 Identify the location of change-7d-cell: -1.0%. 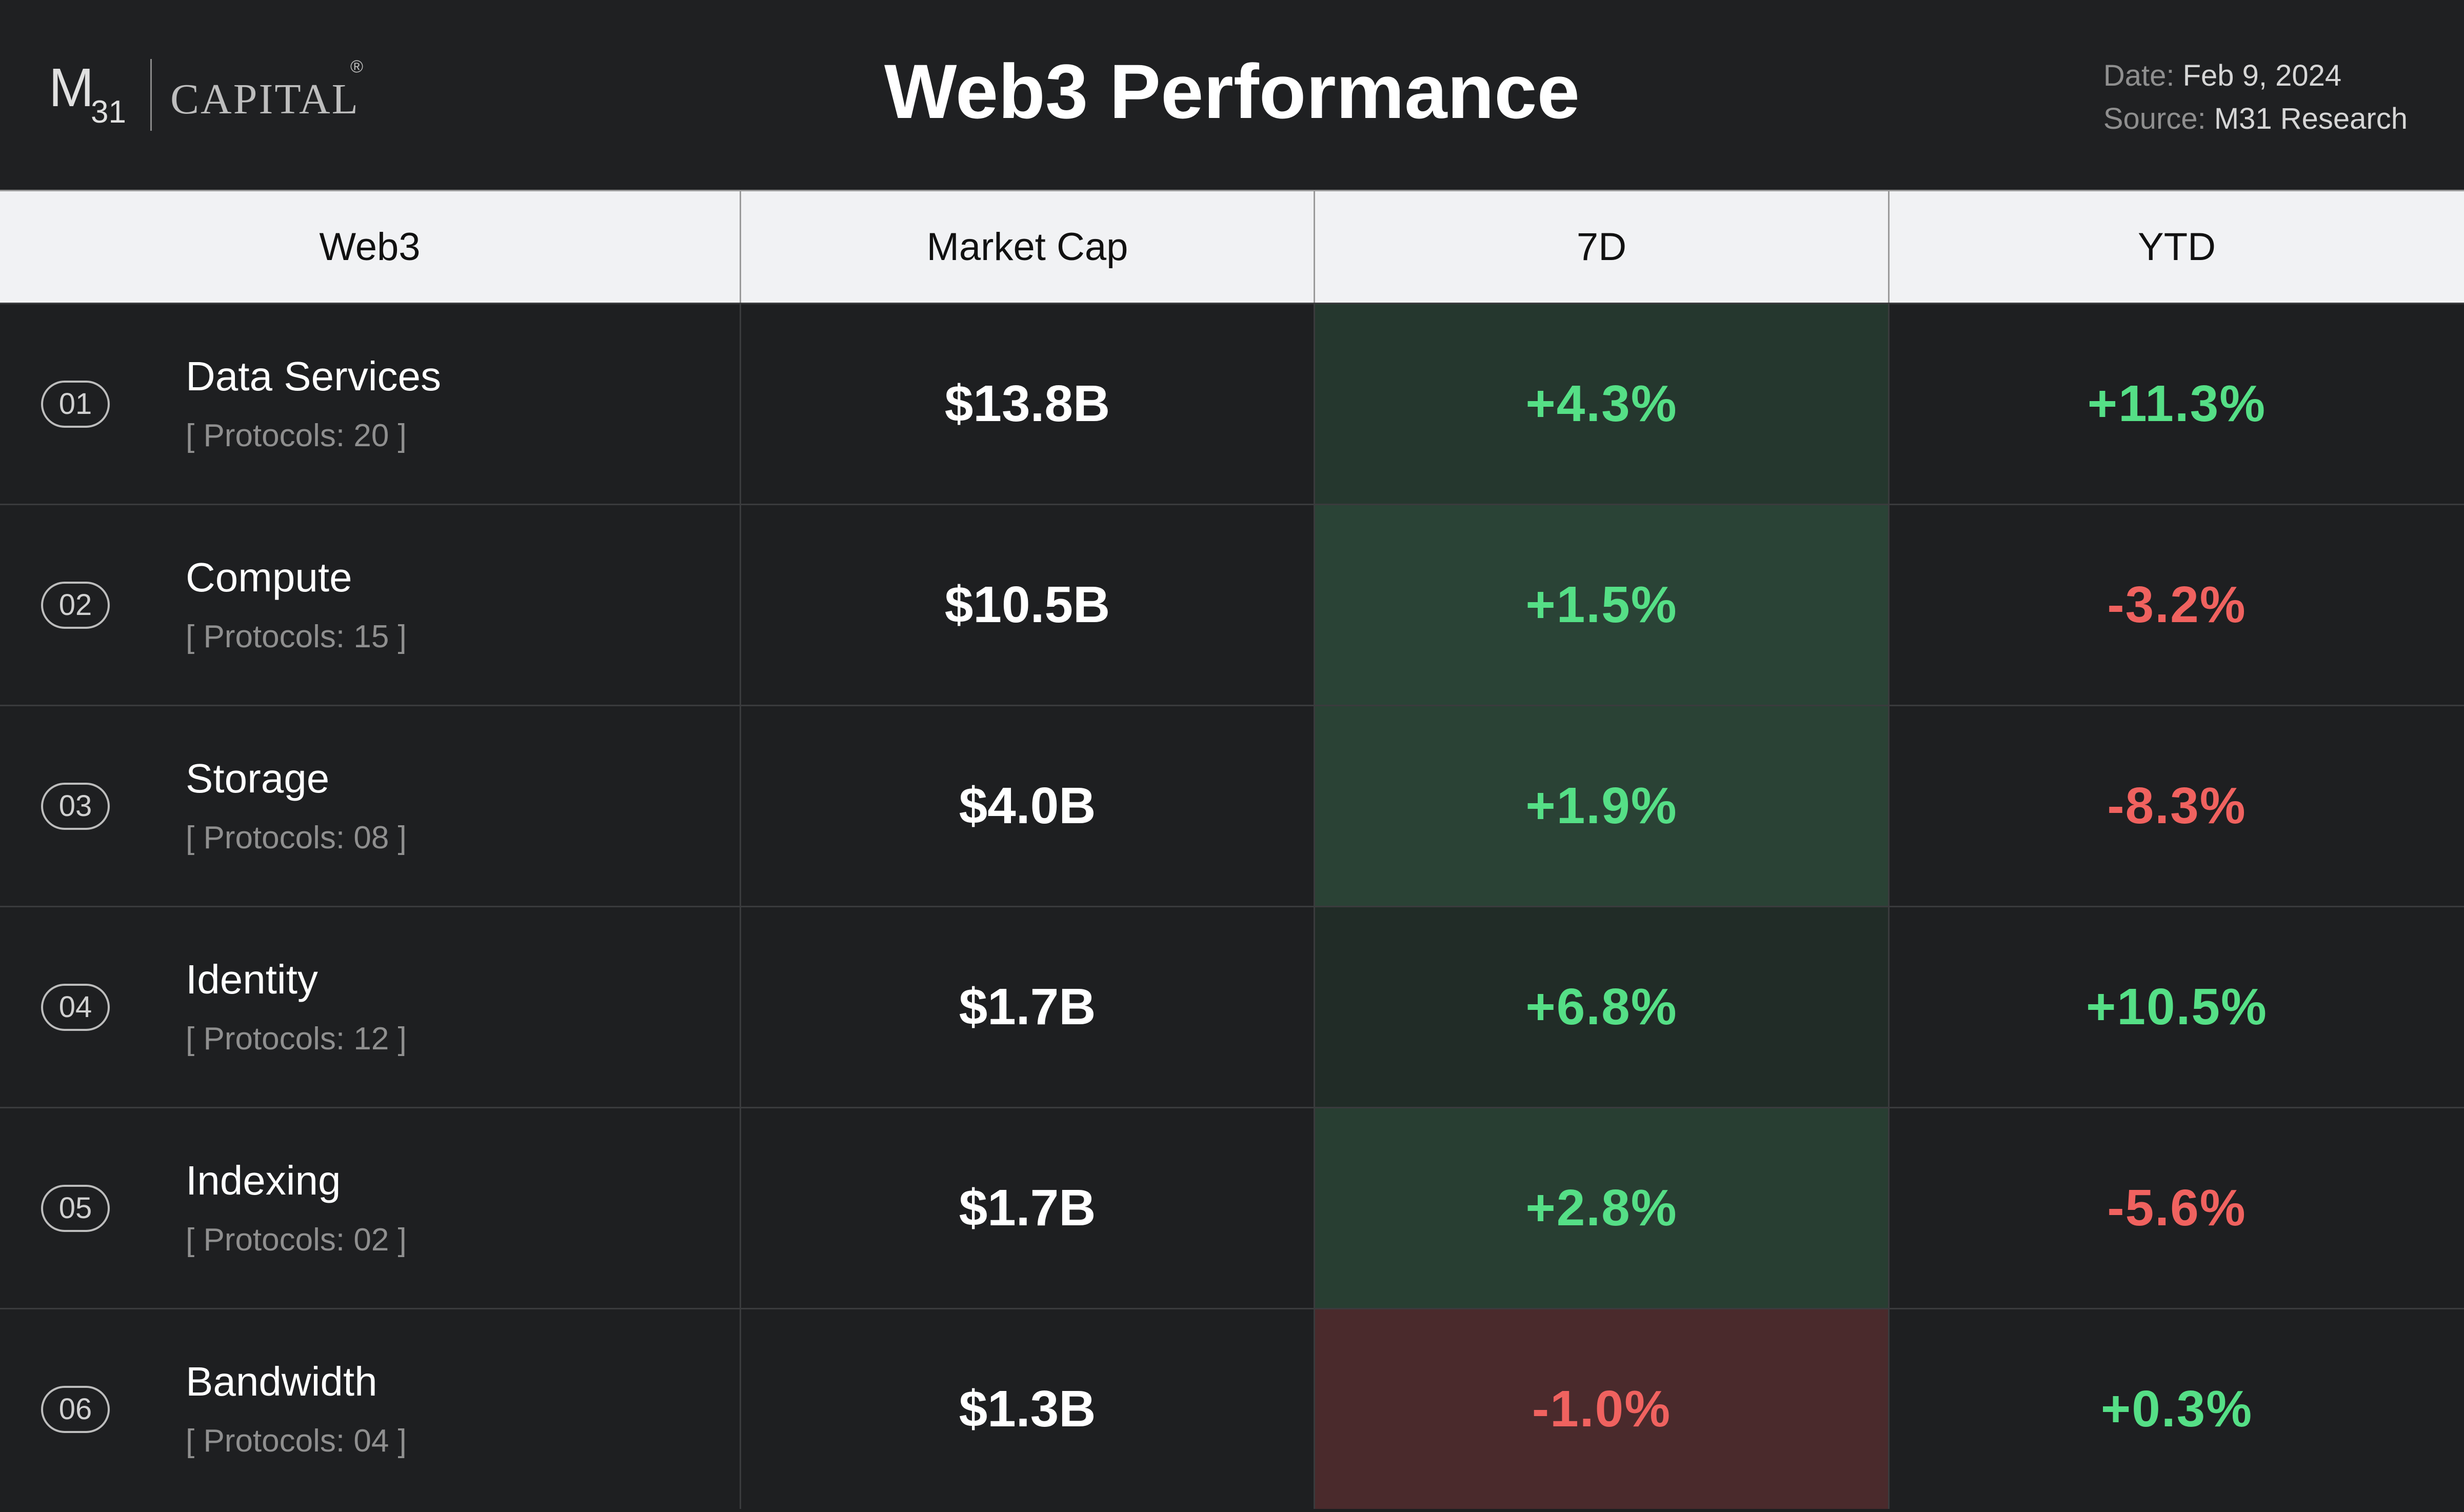
(1601, 1408).